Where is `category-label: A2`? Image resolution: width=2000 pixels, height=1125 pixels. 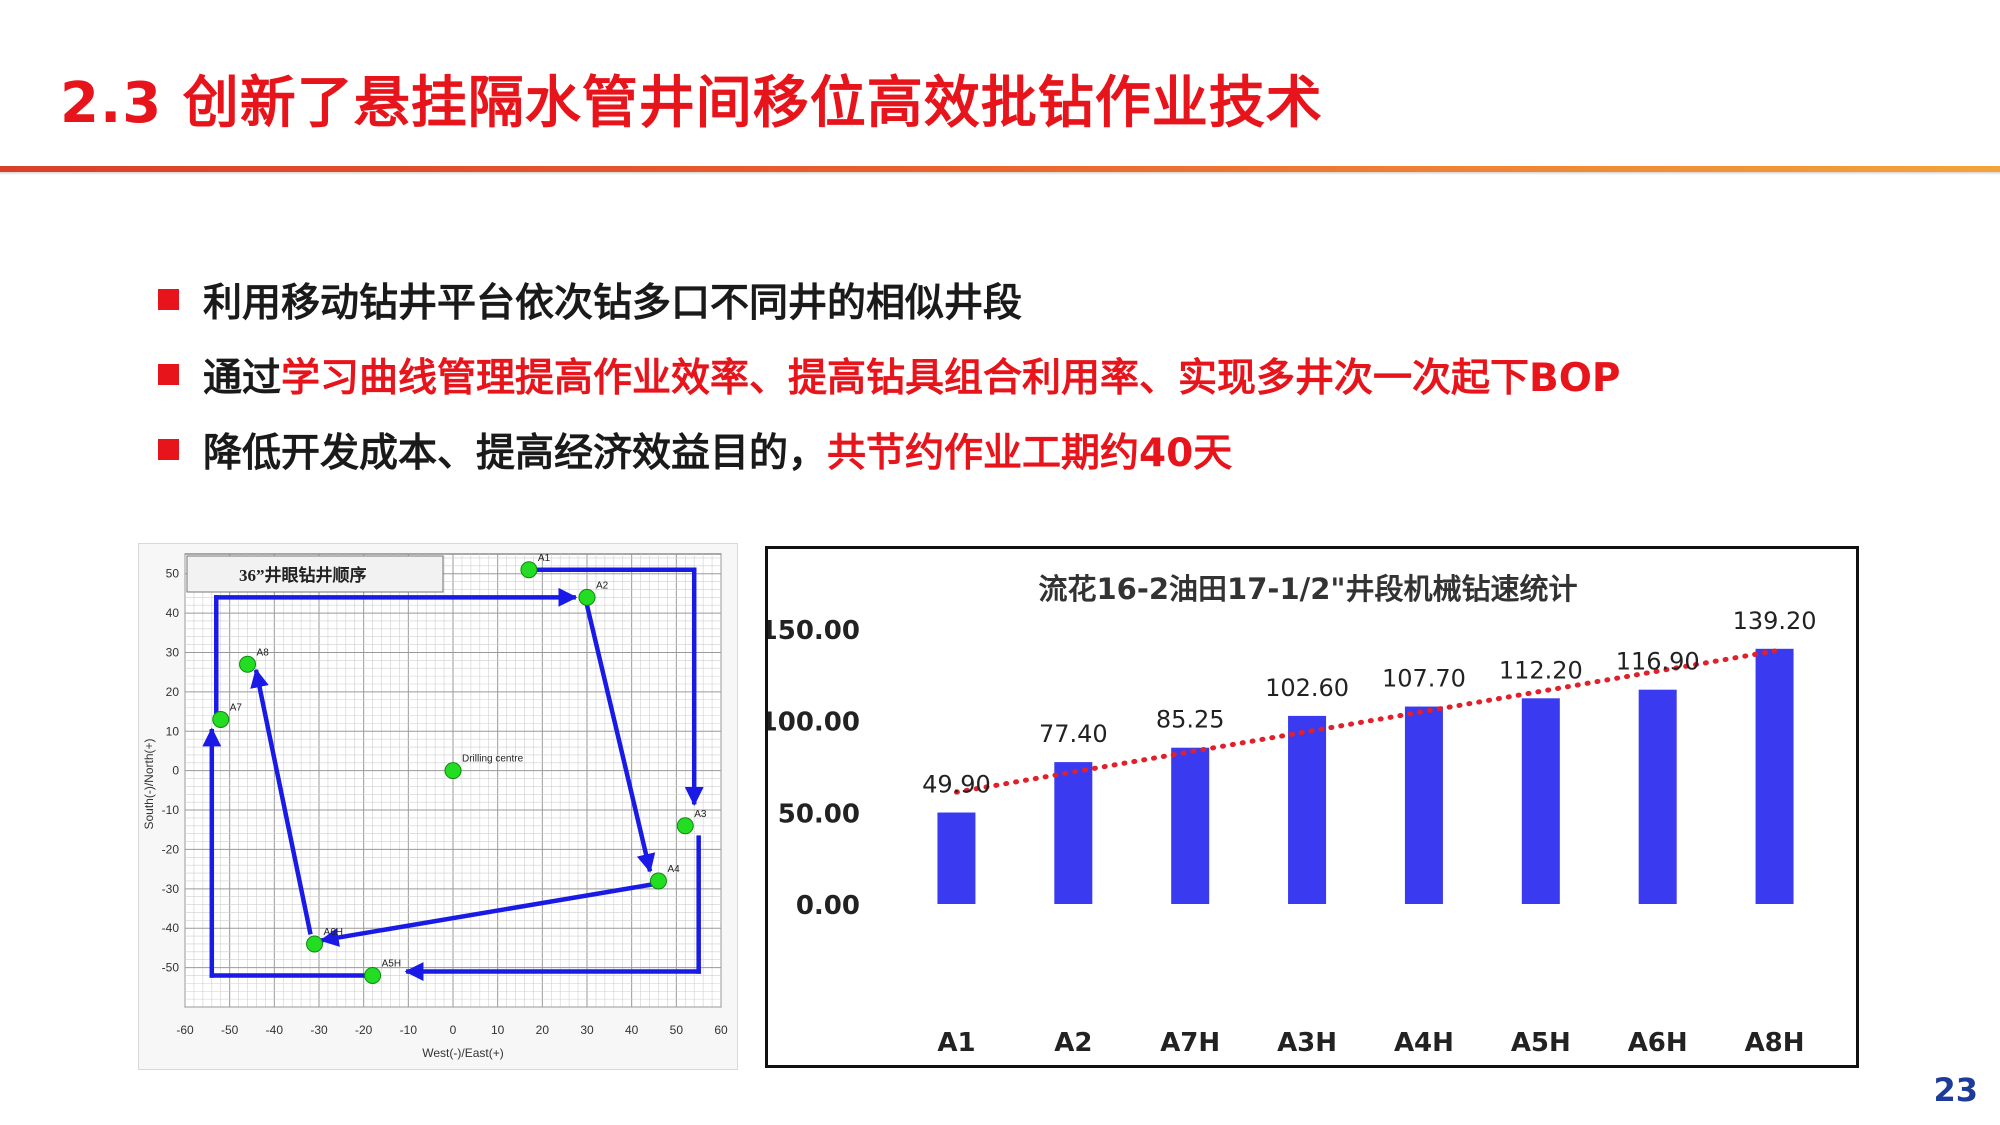 category-label: A2 is located at coordinates (1073, 1043).